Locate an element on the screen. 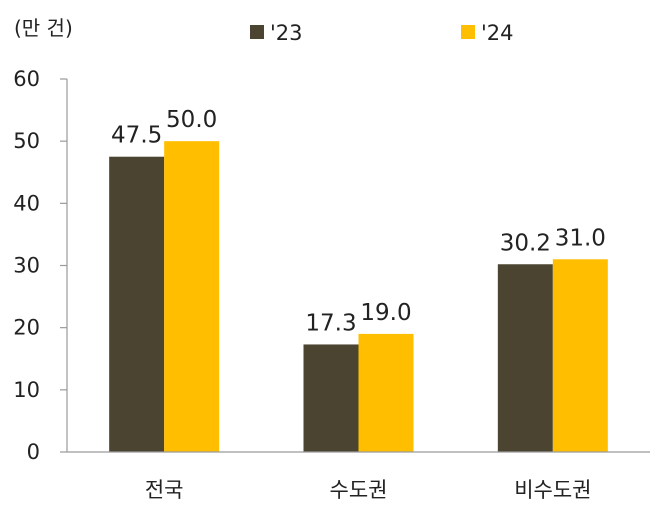 Image resolution: width=656 pixels, height=510 pixels. legend-label-23: '23 is located at coordinates (286, 33).